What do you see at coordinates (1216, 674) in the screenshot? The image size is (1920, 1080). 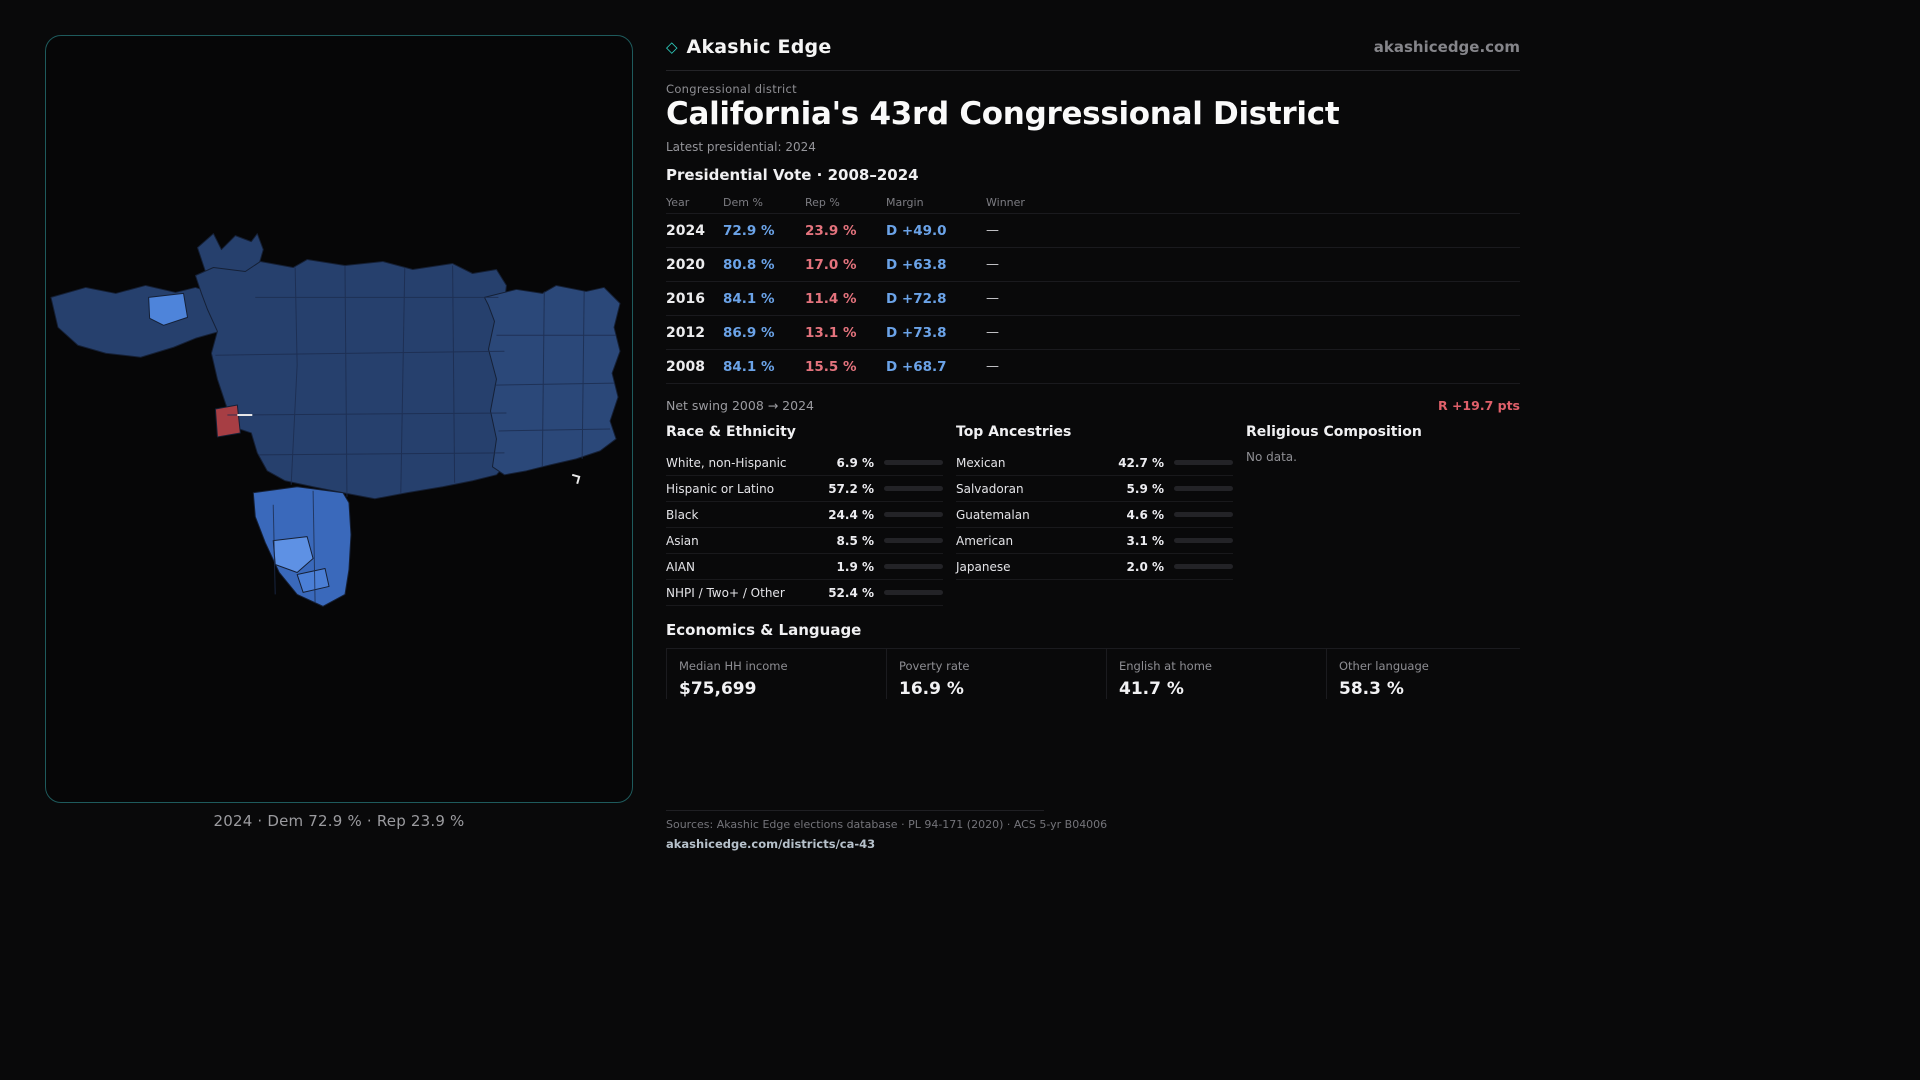 I see `stat-card: English at home 41.7 %` at bounding box center [1216, 674].